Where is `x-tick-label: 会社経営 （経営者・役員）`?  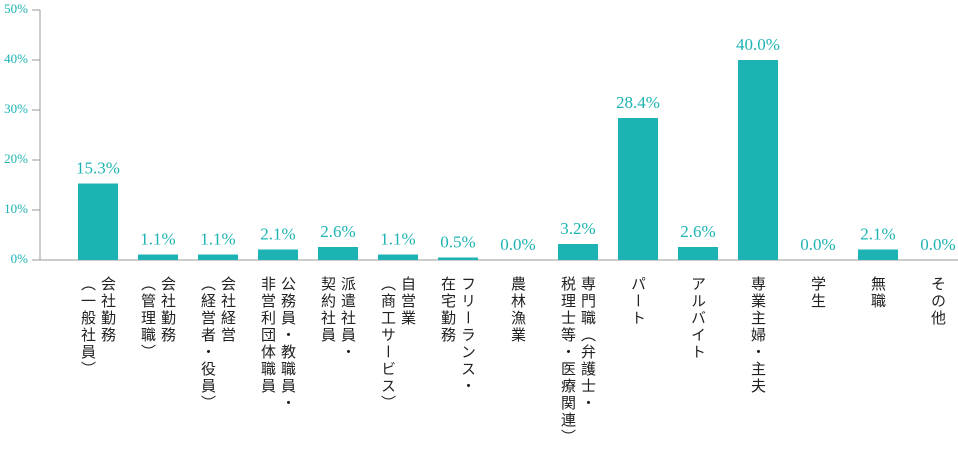 x-tick-label: 会社経営 （経営者・役員） is located at coordinates (218, 344).